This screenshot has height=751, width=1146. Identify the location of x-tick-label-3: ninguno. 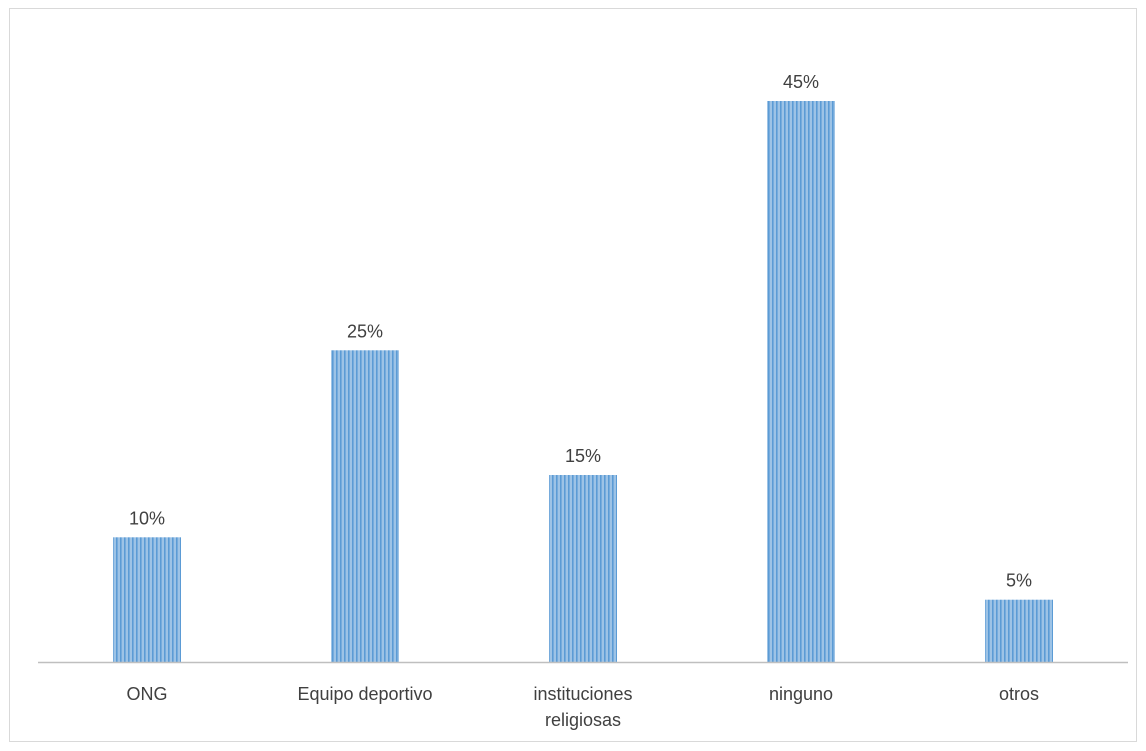
(801, 694).